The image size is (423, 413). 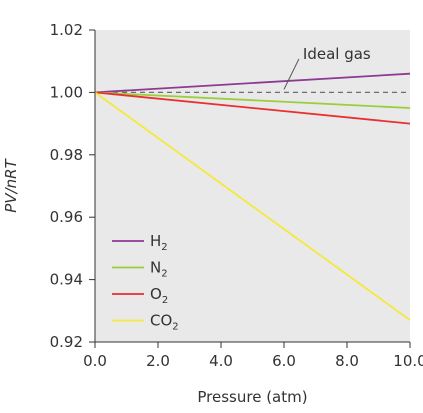 What do you see at coordinates (408, 361) in the screenshot?
I see `x-tick-label: 10.0` at bounding box center [408, 361].